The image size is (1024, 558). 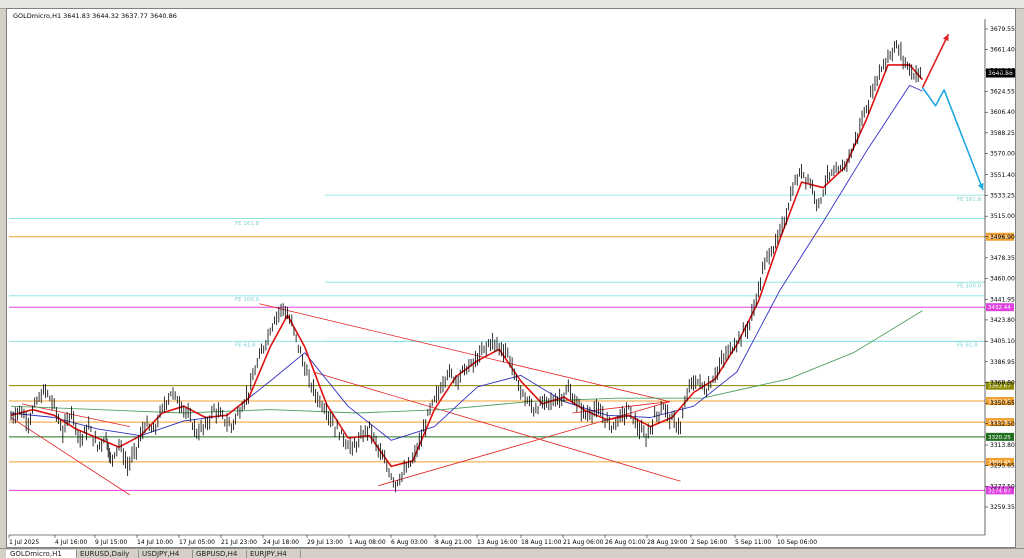 I want to click on y-tick-label: 3332.50, so click(x=1002, y=424).